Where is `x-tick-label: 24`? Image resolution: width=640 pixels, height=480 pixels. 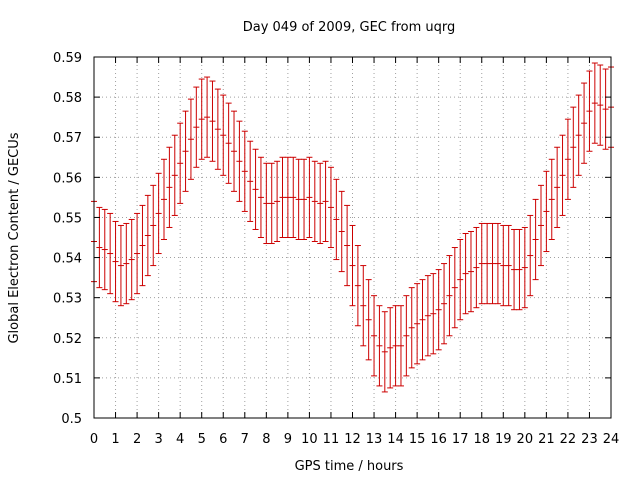
x-tick-label: 24 is located at coordinates (611, 439).